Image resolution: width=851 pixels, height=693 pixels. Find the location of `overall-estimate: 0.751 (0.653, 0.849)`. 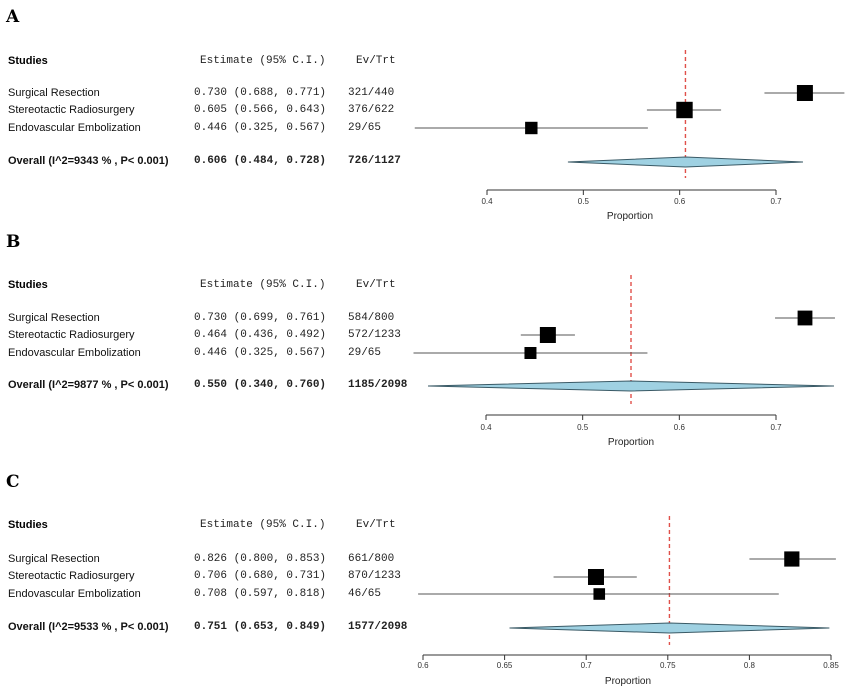

overall-estimate: 0.751 (0.653, 0.849) is located at coordinates (260, 627).